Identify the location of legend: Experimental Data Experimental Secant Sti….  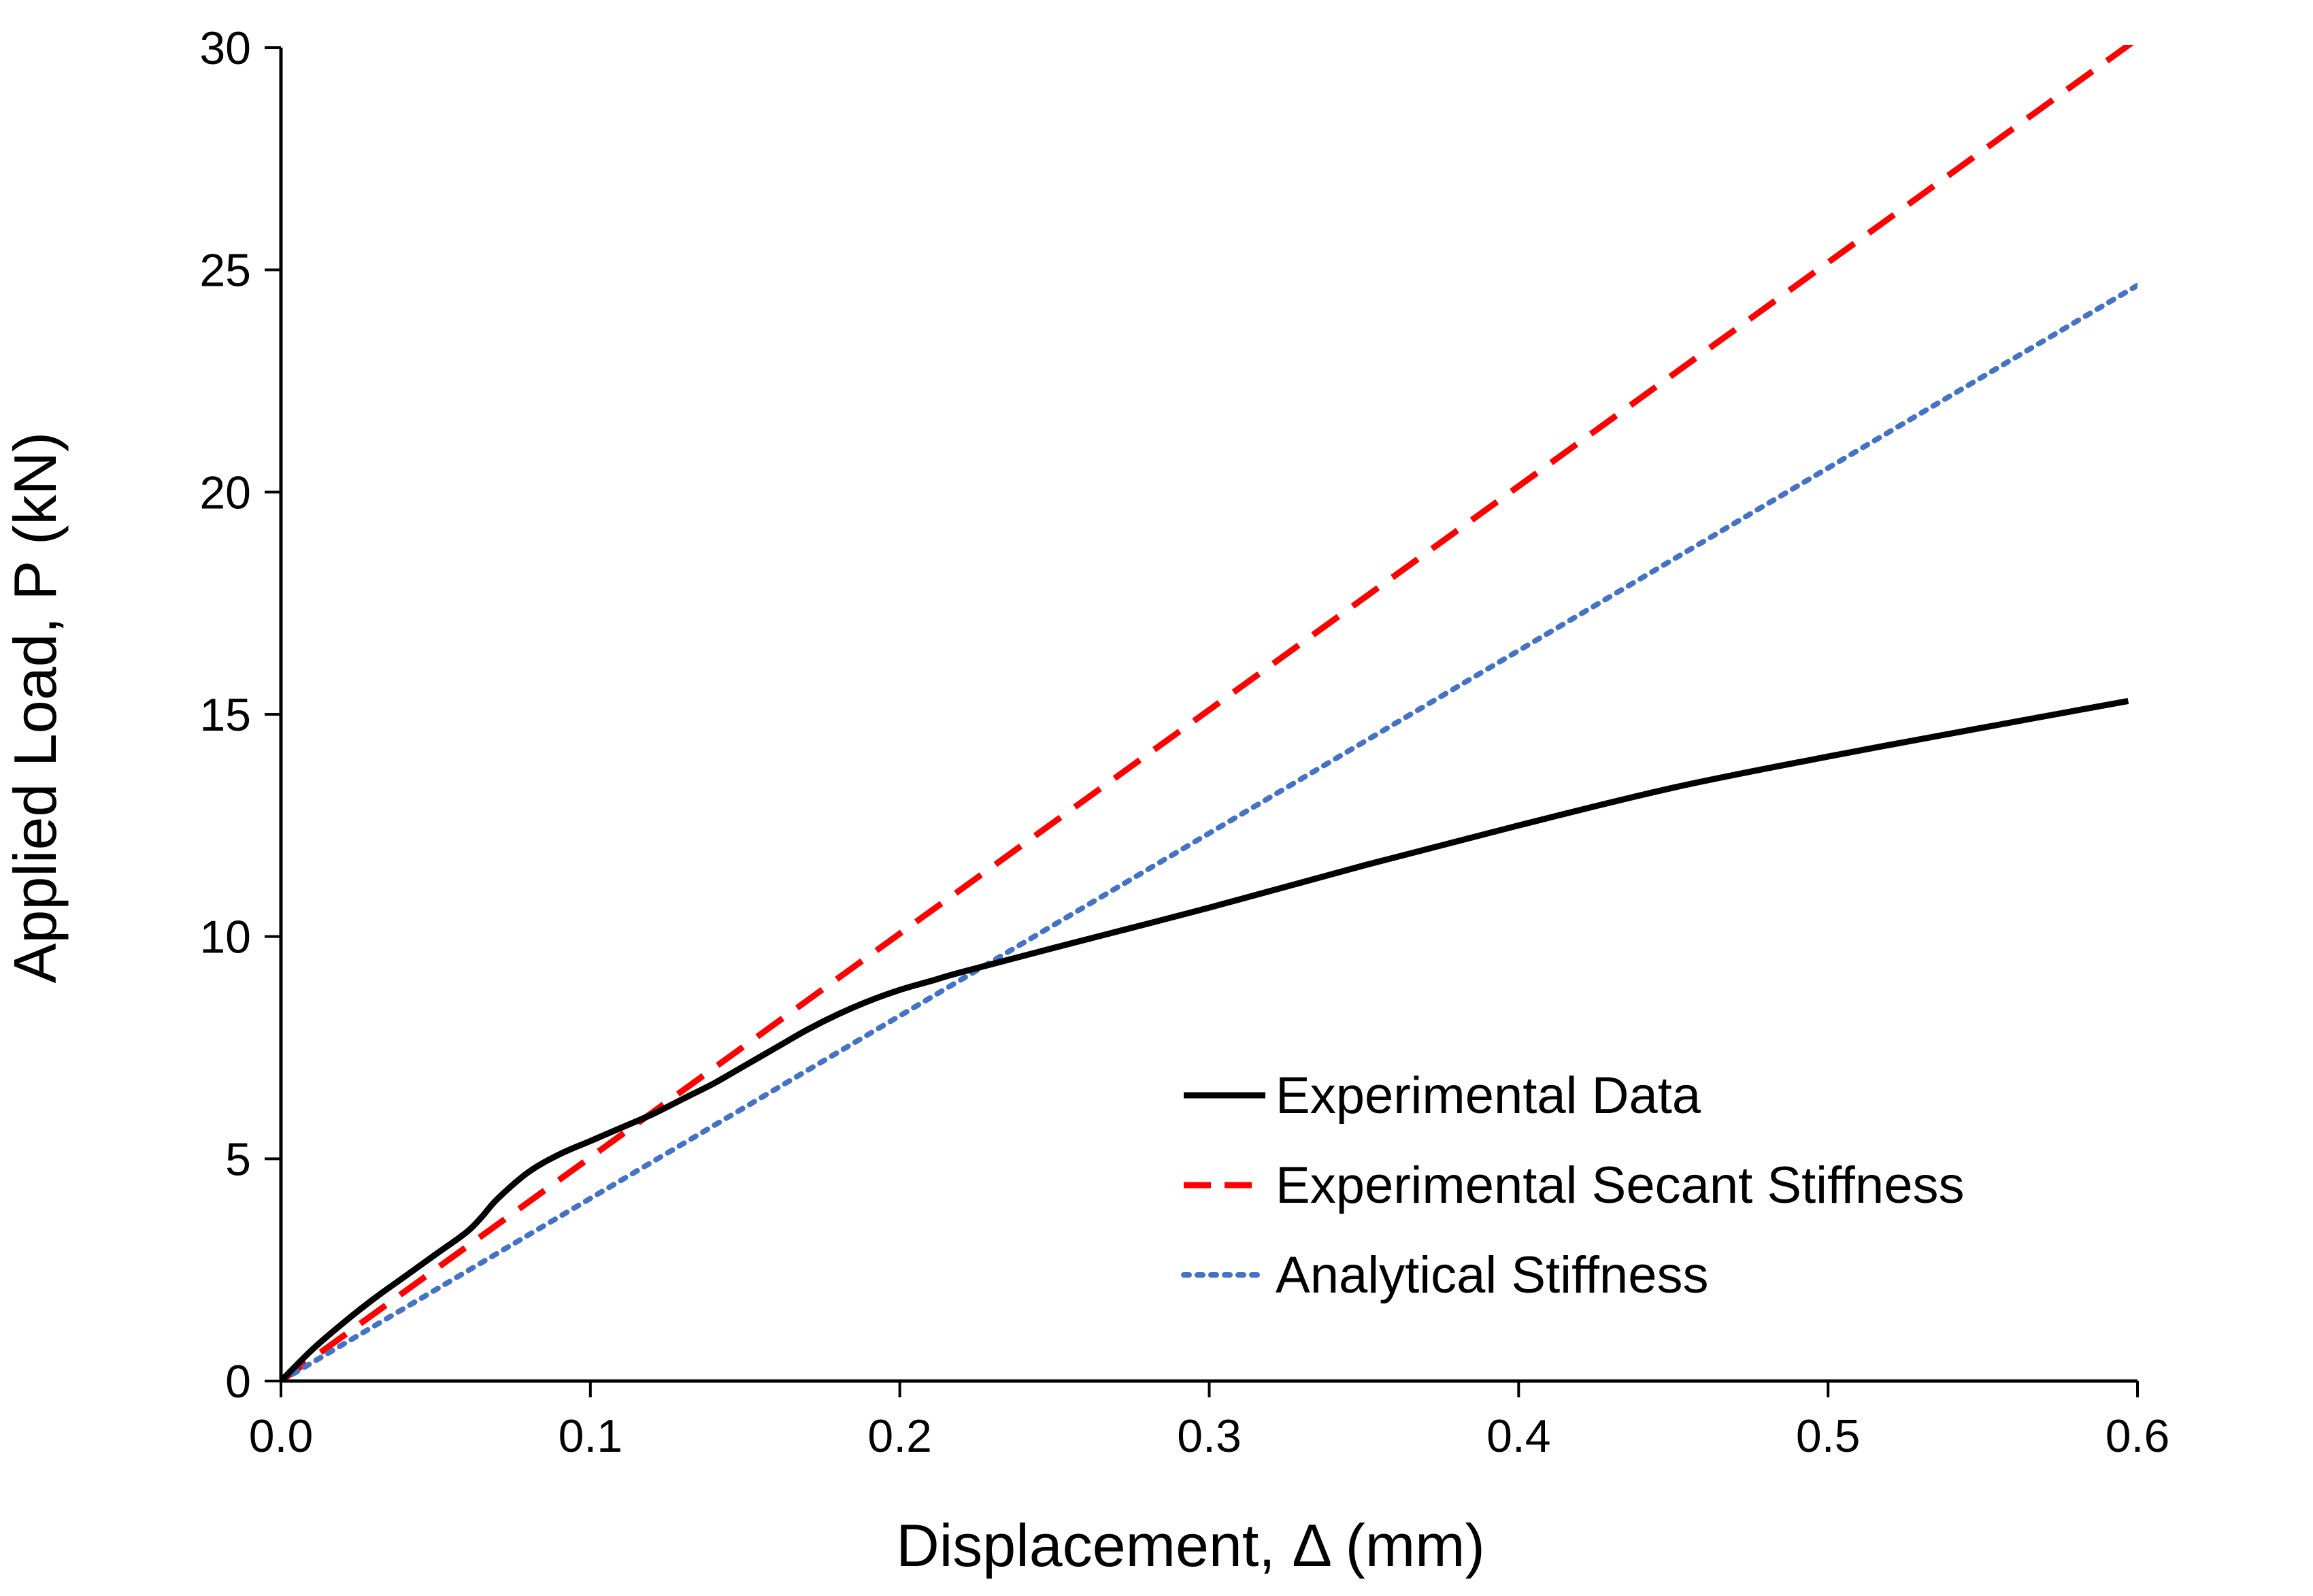
(1572, 1185).